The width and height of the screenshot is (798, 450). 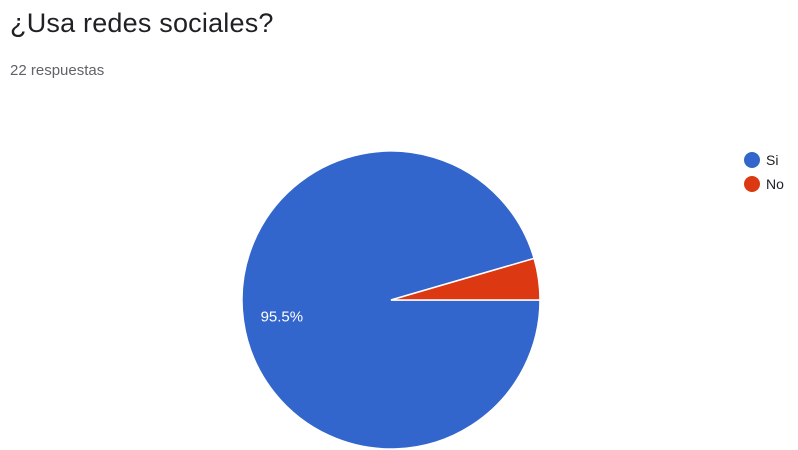 What do you see at coordinates (764, 184) in the screenshot?
I see `legend-item-no: No` at bounding box center [764, 184].